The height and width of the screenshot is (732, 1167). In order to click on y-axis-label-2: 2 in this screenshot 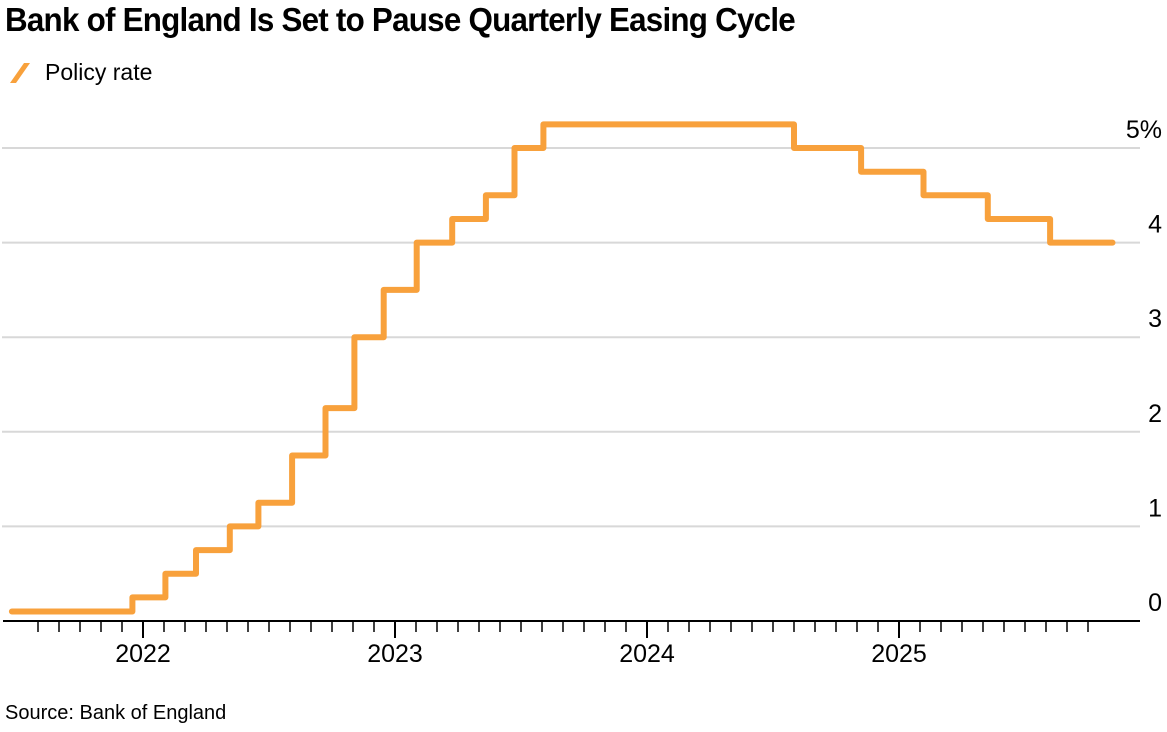, I will do `click(1155, 414)`.